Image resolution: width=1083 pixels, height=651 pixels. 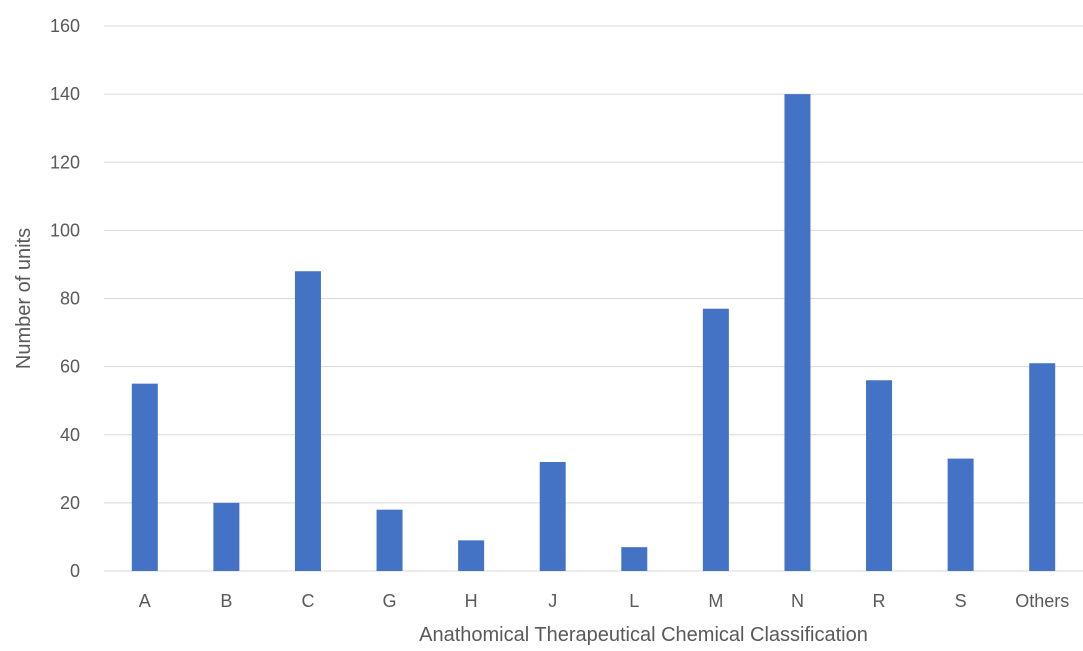 What do you see at coordinates (65, 162) in the screenshot?
I see `y-tick-label: 120` at bounding box center [65, 162].